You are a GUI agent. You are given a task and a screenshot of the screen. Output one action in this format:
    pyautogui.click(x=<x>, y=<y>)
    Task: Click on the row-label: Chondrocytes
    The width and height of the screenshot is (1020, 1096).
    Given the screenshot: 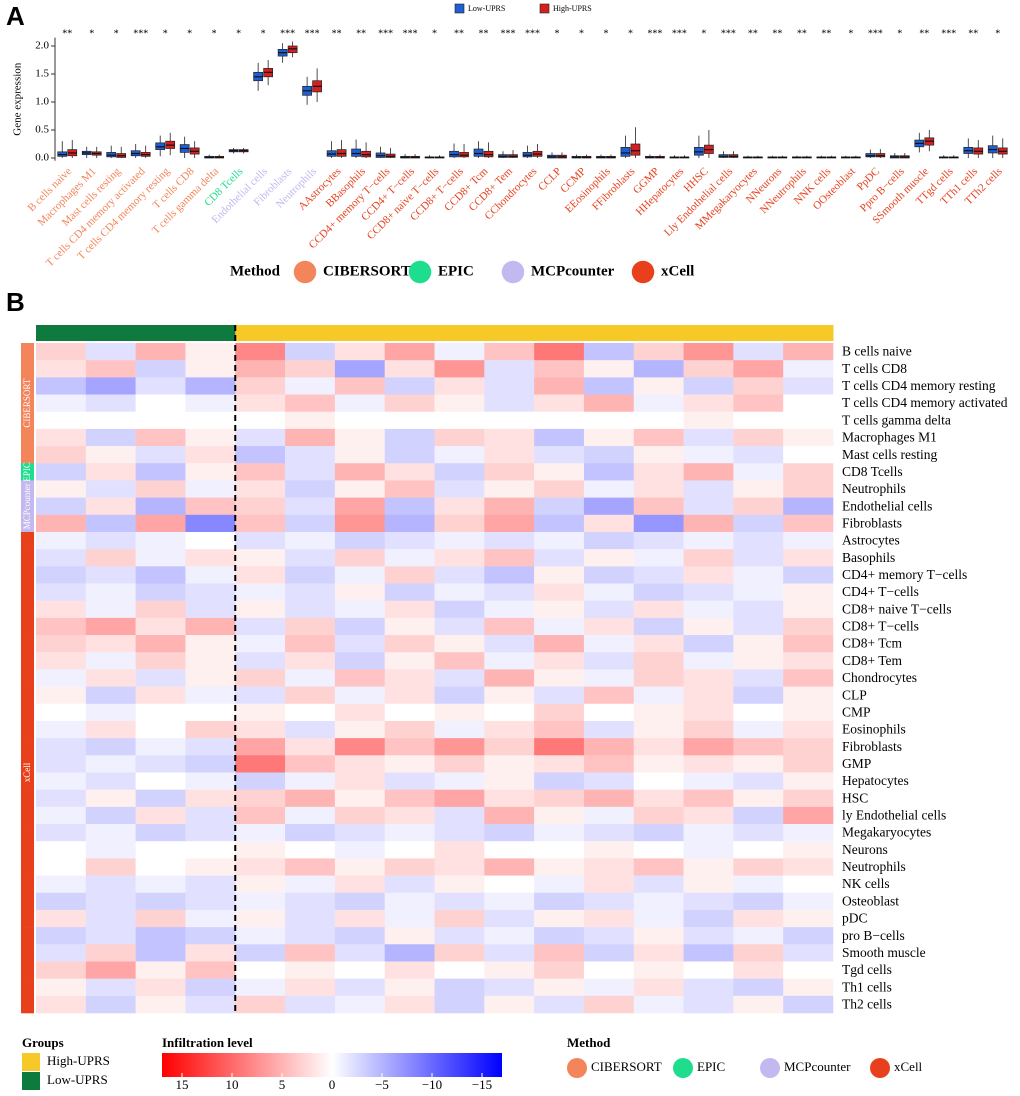 What is the action you would take?
    pyautogui.click(x=879, y=677)
    